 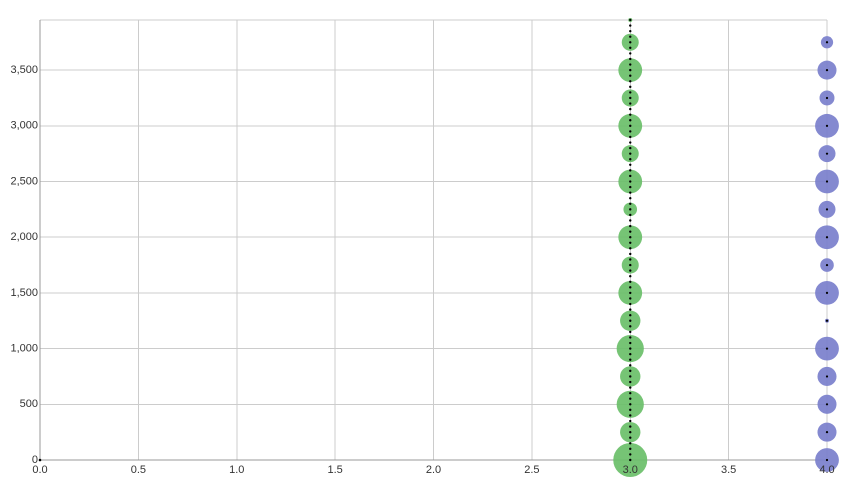 I want to click on x-tick-label: 4.0, so click(x=826, y=470).